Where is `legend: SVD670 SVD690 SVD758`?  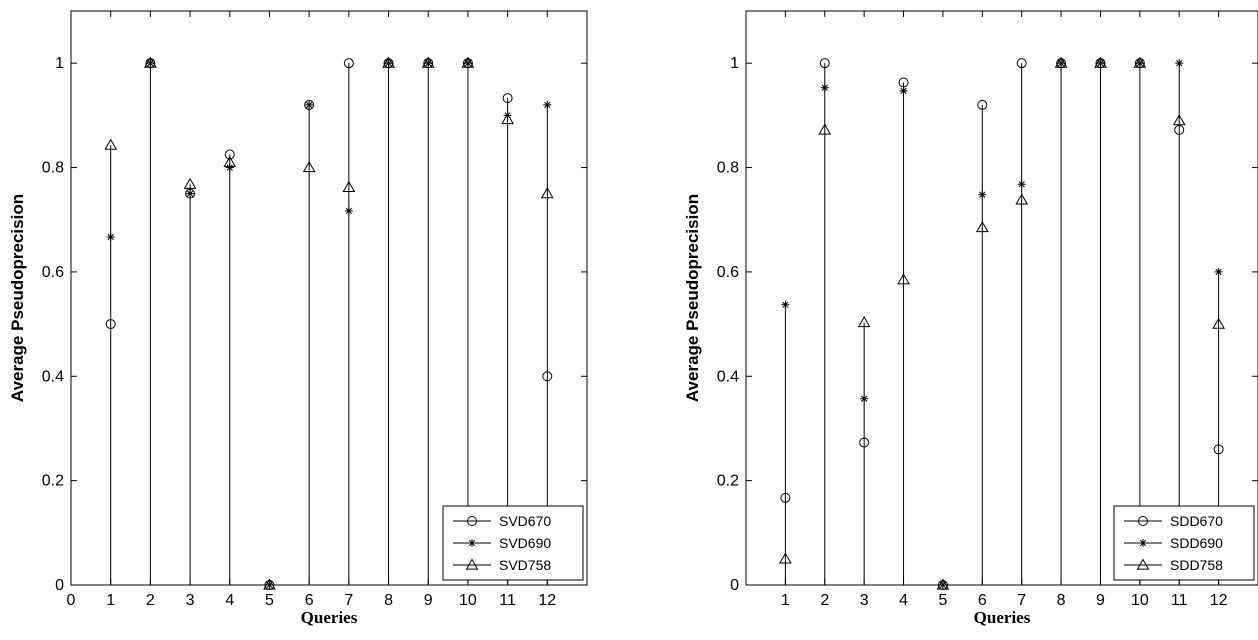 legend: SVD670 SVD690 SVD758 is located at coordinates (513, 543).